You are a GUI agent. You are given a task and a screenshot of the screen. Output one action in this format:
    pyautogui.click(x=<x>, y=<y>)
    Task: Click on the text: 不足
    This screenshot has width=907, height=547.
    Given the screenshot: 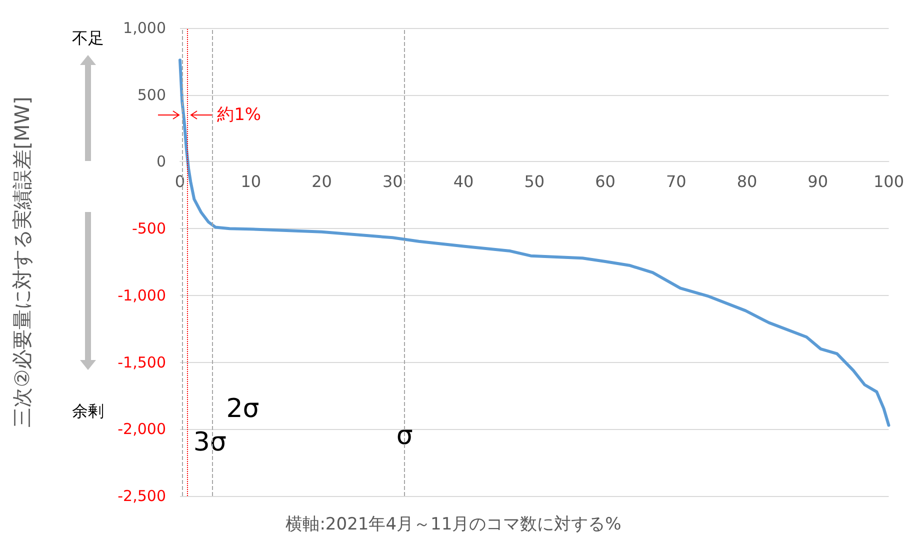 What is the action you would take?
    pyautogui.click(x=88, y=38)
    